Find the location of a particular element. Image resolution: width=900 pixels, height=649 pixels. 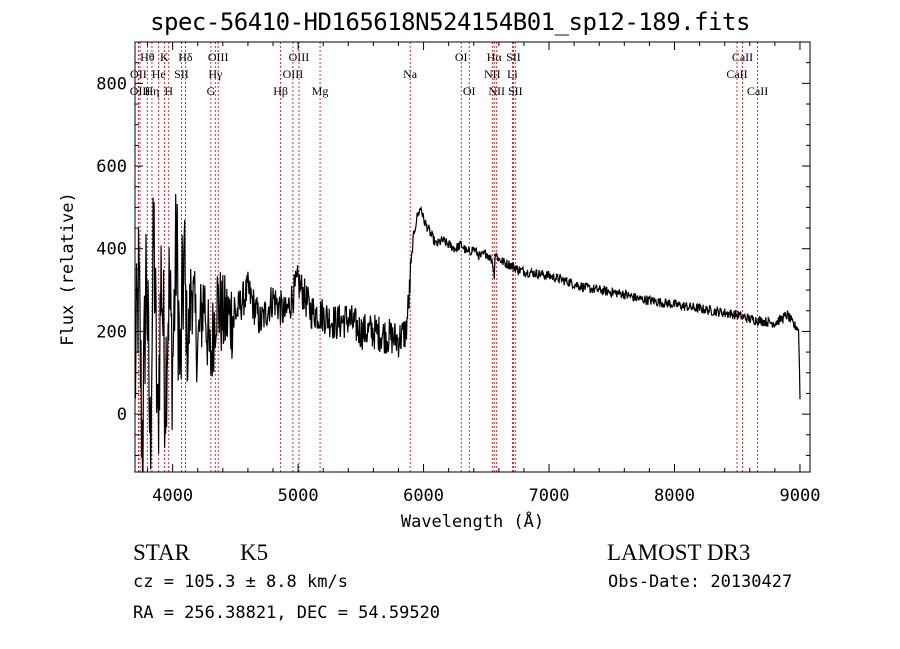

y-tick-label: 600 is located at coordinates (111, 167).